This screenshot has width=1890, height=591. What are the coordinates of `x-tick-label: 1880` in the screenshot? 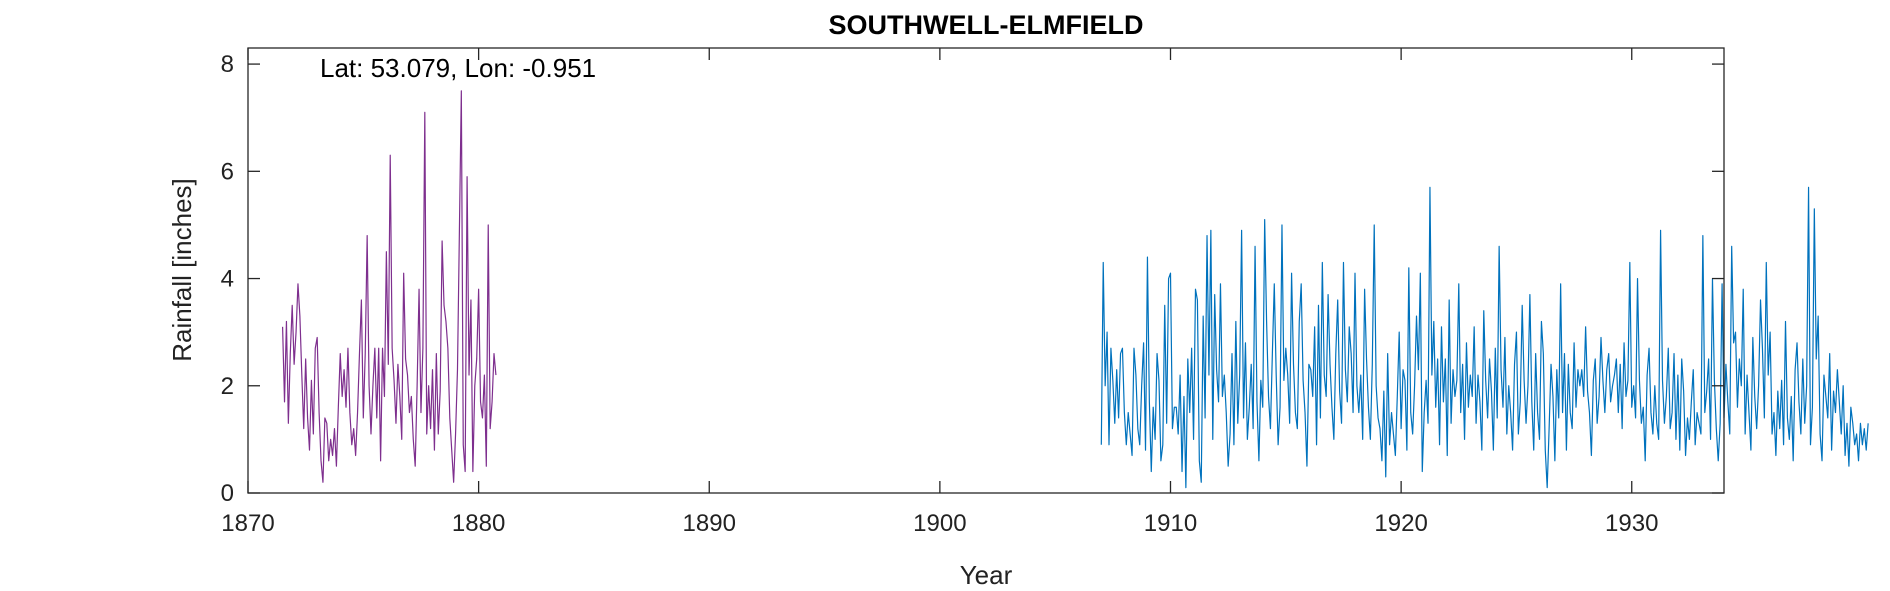 It's located at (478, 523).